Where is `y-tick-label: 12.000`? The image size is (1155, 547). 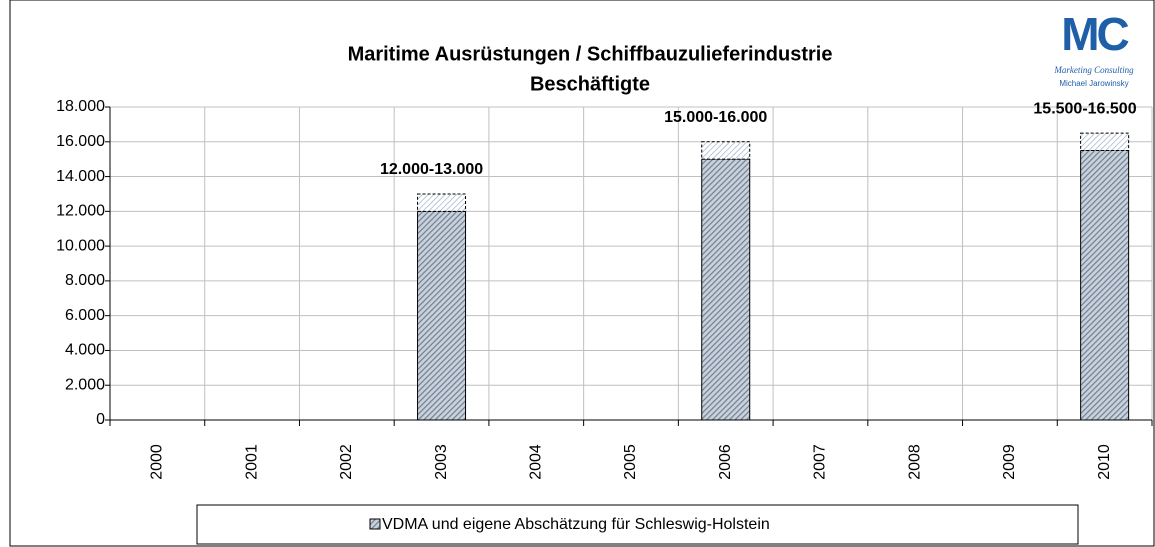
y-tick-label: 12.000 is located at coordinates (80, 211).